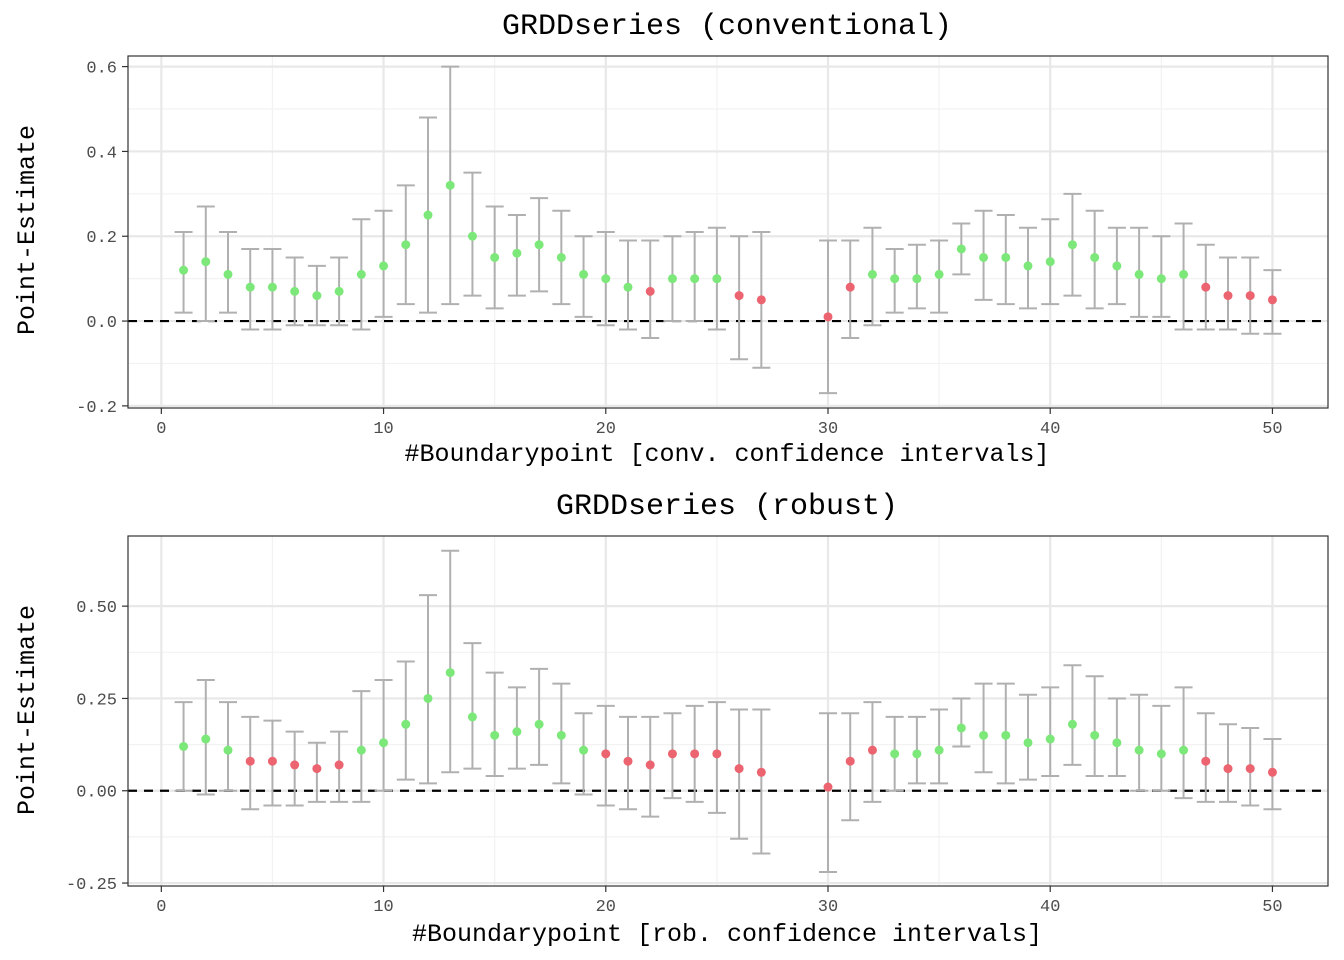 The height and width of the screenshot is (960, 1344). What do you see at coordinates (96, 793) in the screenshot?
I see `y-tick-label: 0.00` at bounding box center [96, 793].